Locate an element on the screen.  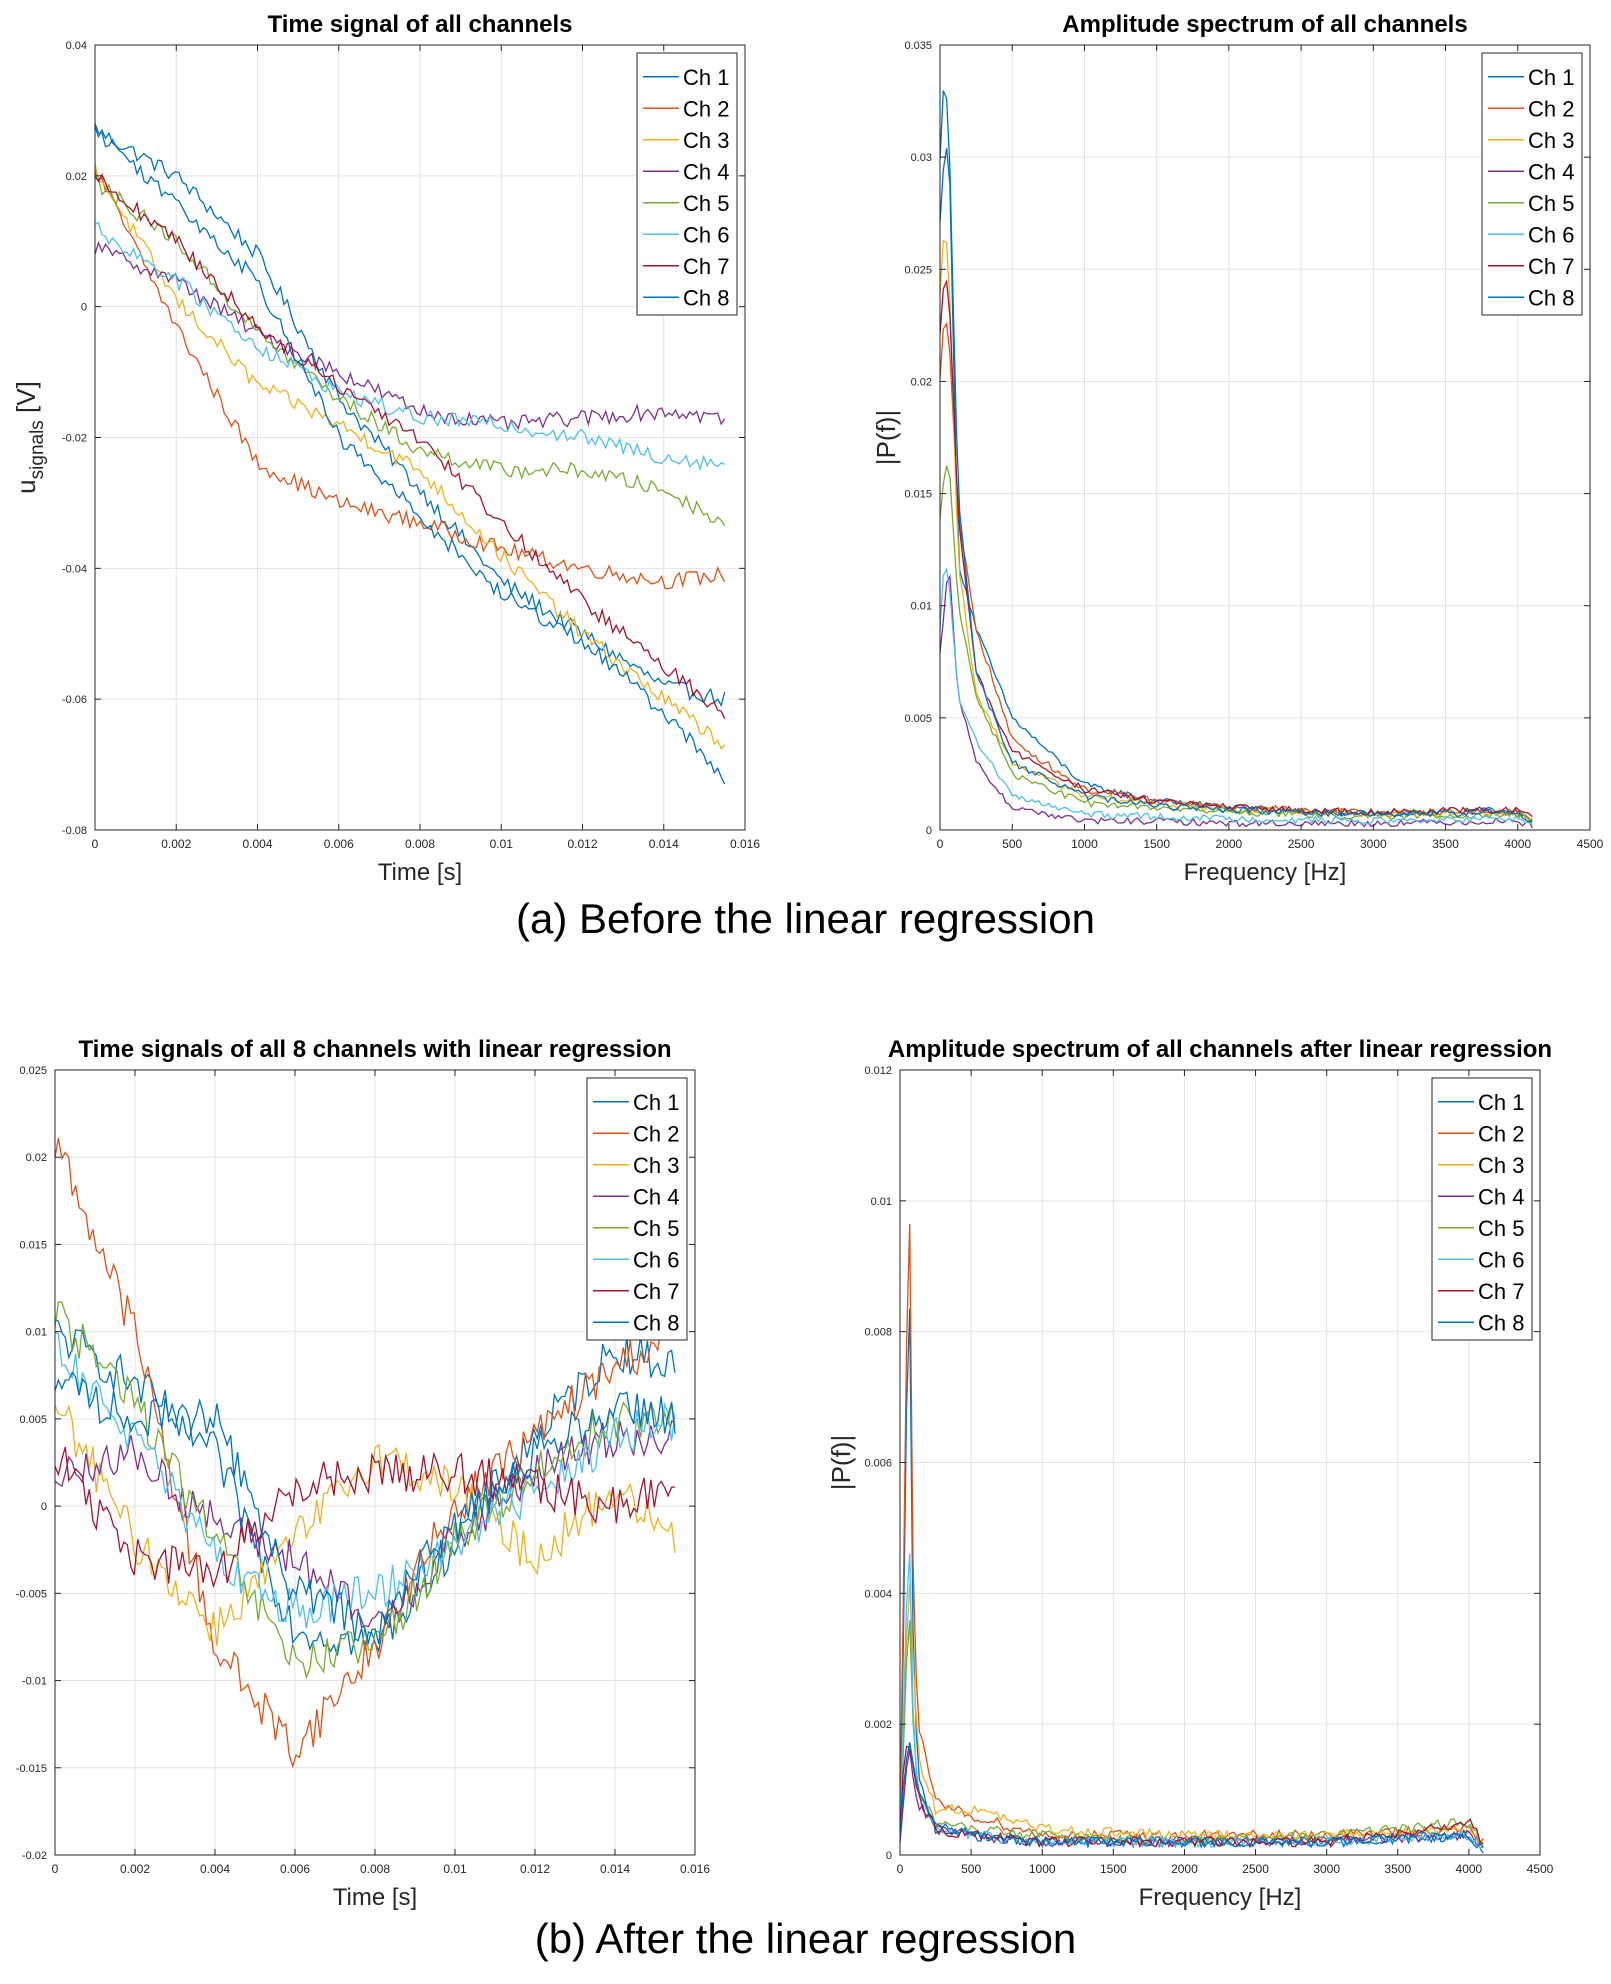
y-tick-label: 0.035 is located at coordinates (918, 46).